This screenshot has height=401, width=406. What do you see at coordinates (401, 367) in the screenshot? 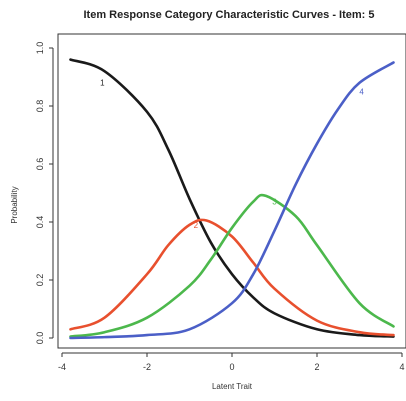
I see `x-tick-label: 4` at bounding box center [401, 367].